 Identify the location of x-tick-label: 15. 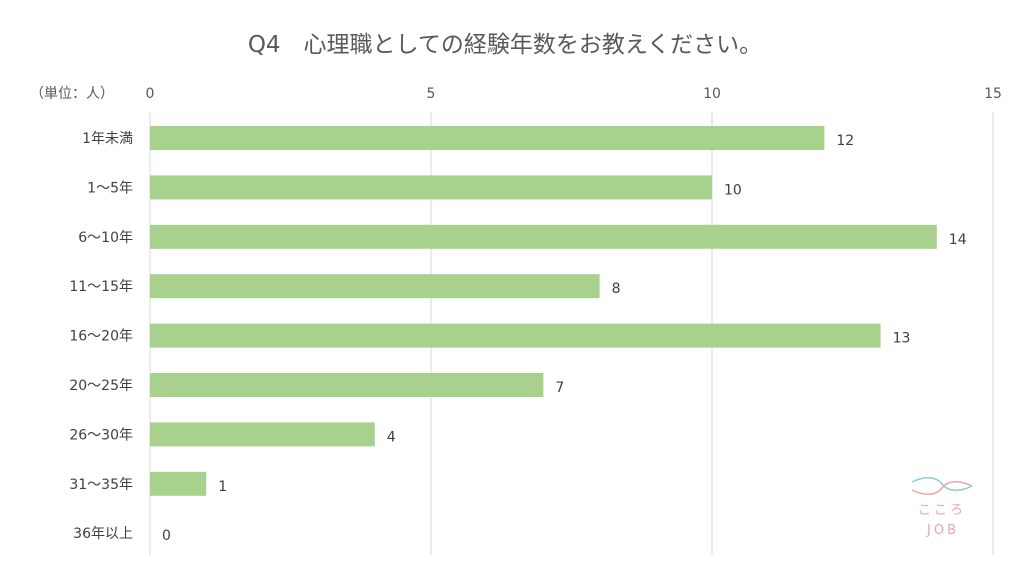
(993, 94).